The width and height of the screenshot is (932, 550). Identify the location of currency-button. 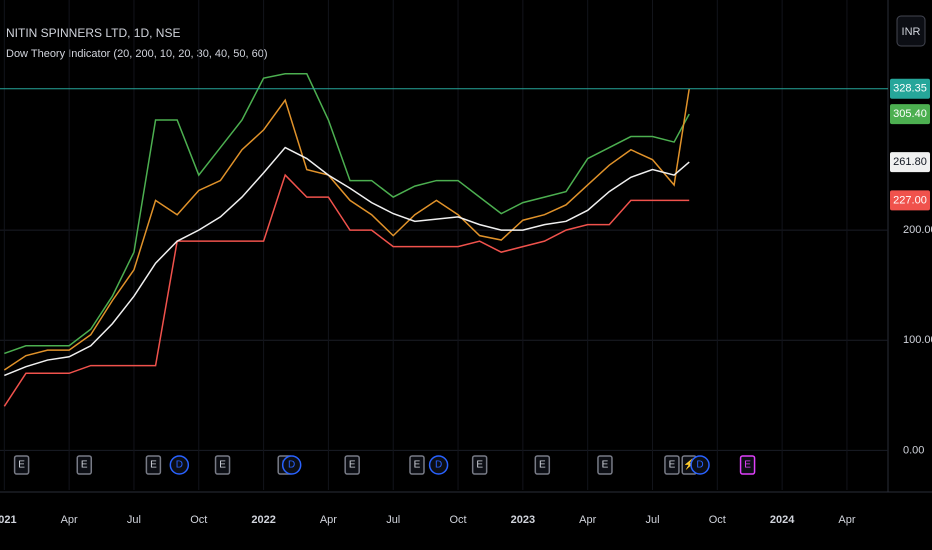
(911, 31).